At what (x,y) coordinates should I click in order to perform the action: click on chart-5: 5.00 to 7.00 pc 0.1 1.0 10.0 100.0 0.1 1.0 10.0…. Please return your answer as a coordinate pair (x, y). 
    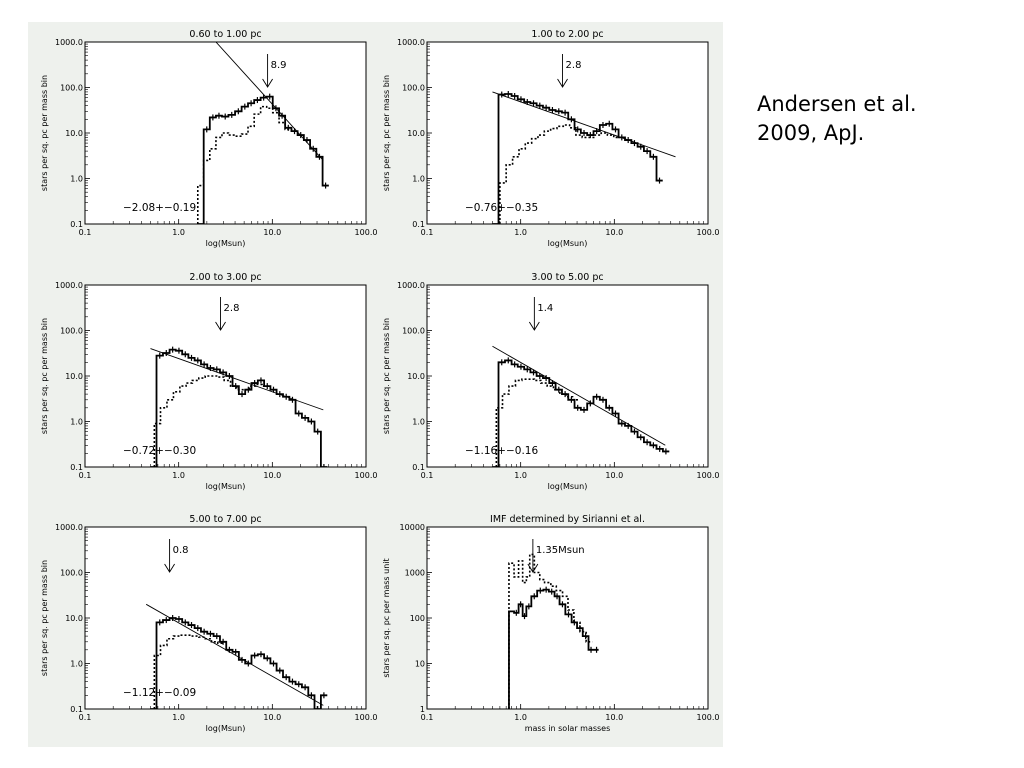
    Looking at the image, I should click on (208, 623).